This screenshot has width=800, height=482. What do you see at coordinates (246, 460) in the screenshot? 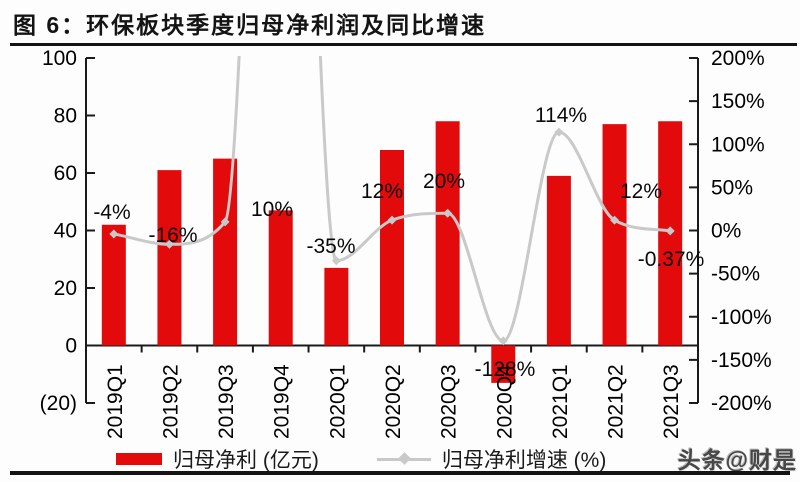
I see `legend-label-net-profit: 归母净利 (亿元)` at bounding box center [246, 460].